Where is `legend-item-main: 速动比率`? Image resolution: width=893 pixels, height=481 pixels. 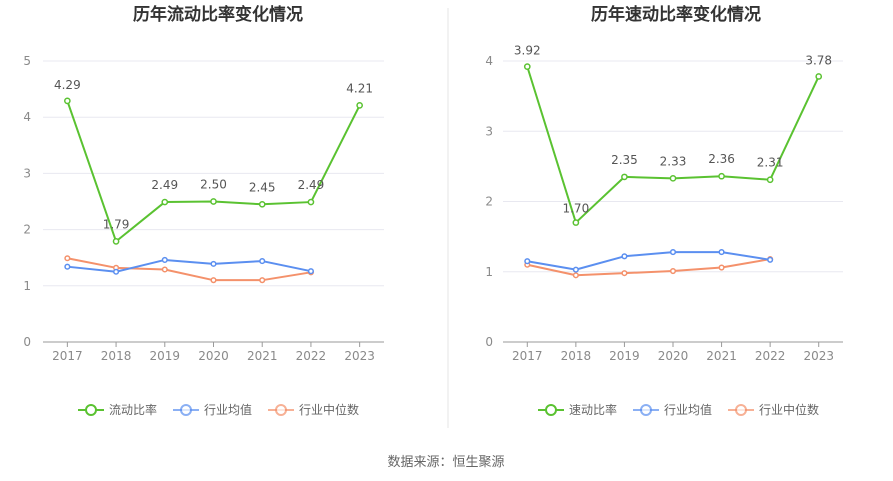
legend-item-main: 速动比率 is located at coordinates (577, 409).